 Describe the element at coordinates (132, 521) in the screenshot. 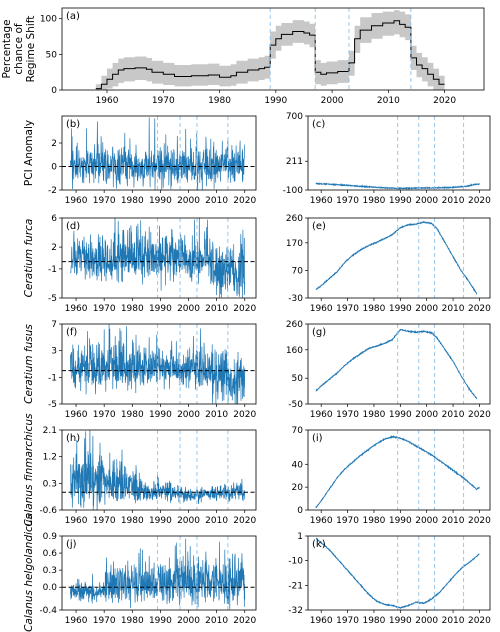

I see `x-tick-label-h-2: 1980` at that location.